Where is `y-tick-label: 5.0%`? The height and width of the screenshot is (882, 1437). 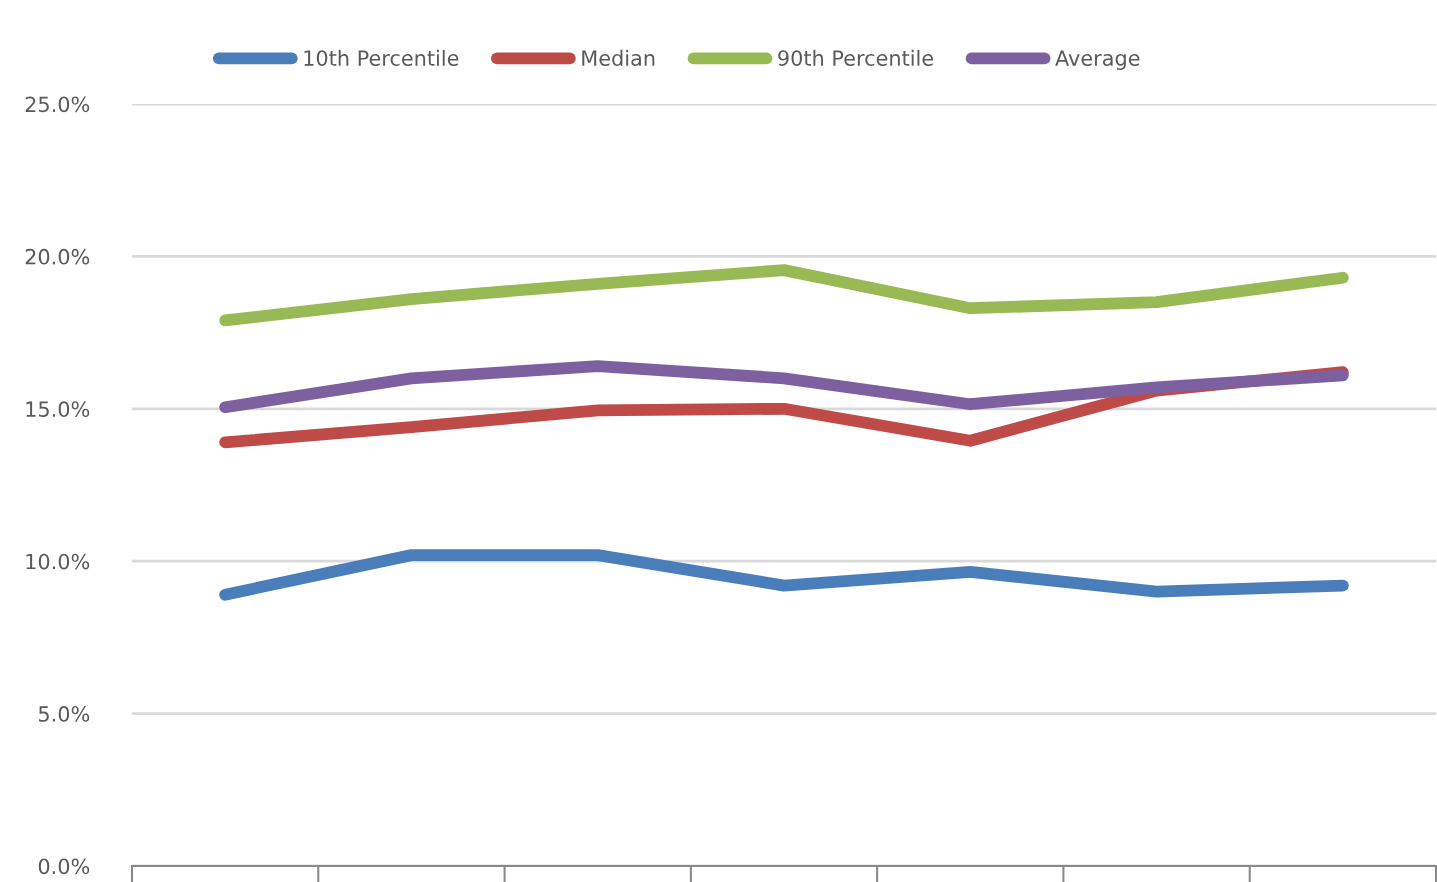 y-tick-label: 5.0% is located at coordinates (64, 714).